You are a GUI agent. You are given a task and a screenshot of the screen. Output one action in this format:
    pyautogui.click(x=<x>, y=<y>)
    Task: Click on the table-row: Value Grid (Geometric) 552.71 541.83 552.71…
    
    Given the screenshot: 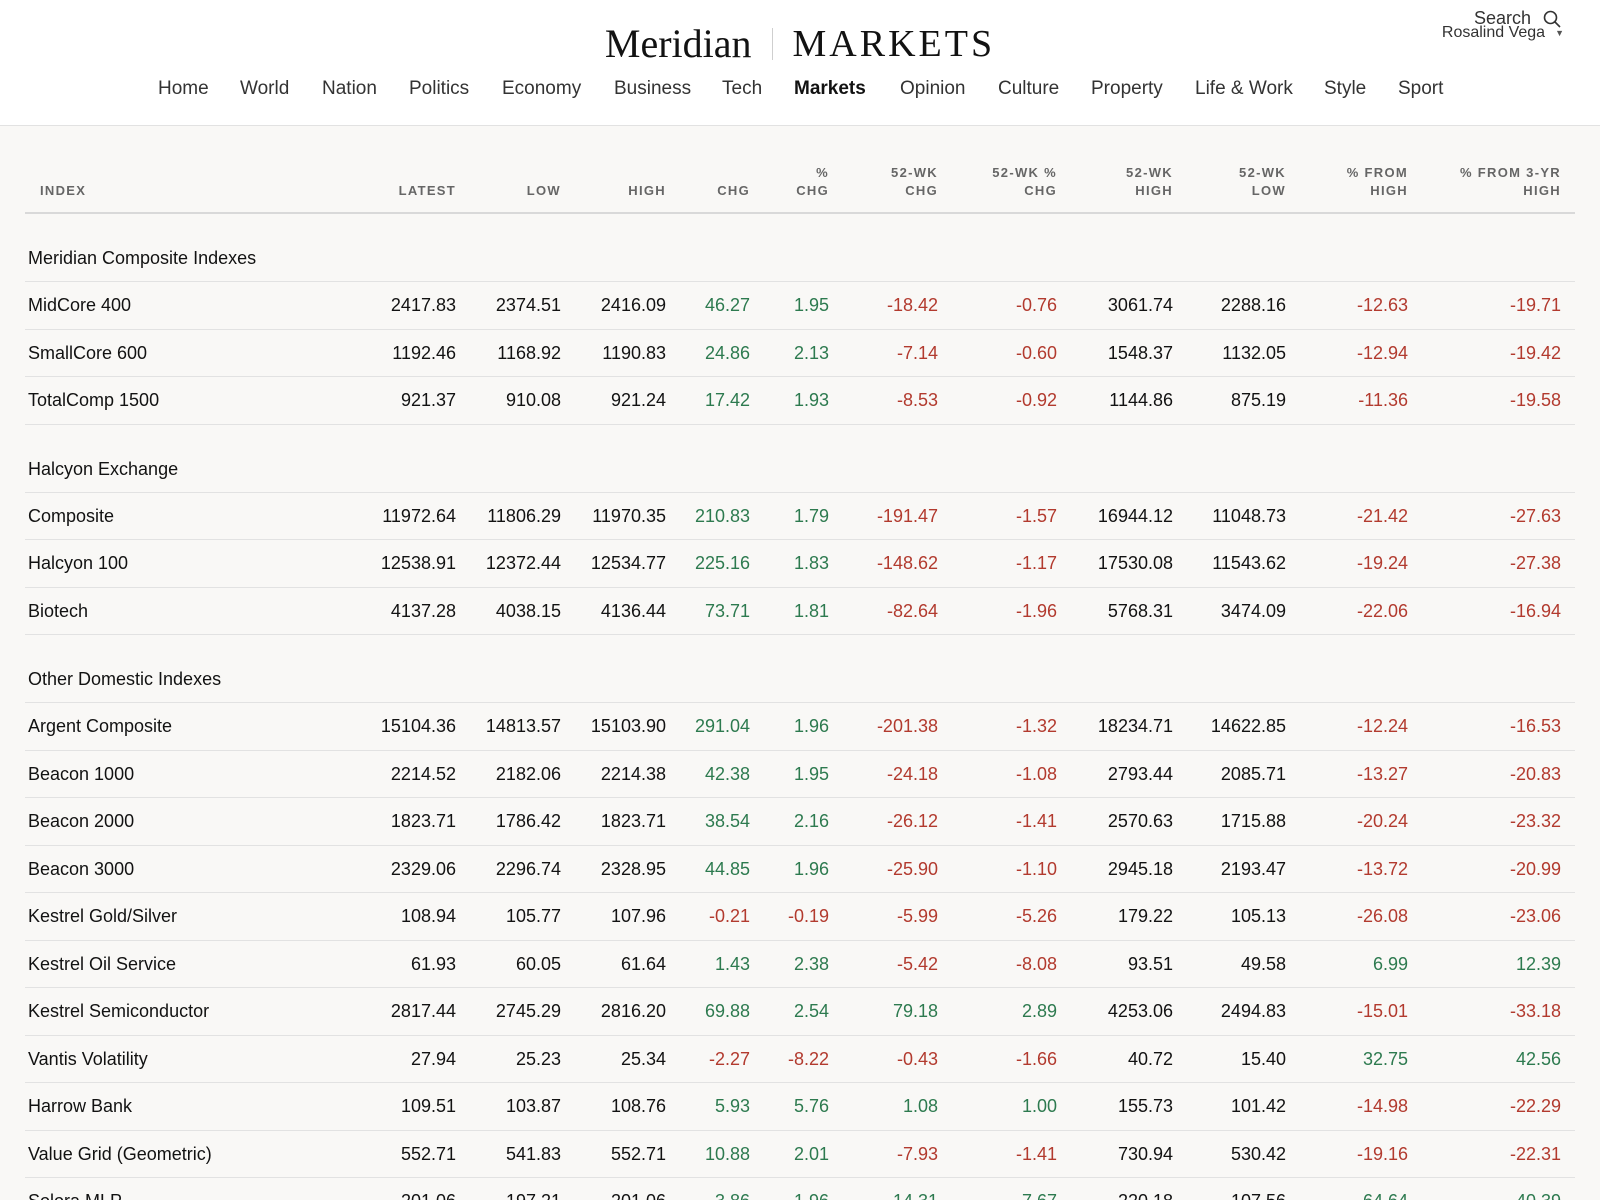 What is the action you would take?
    pyautogui.click(x=800, y=1154)
    